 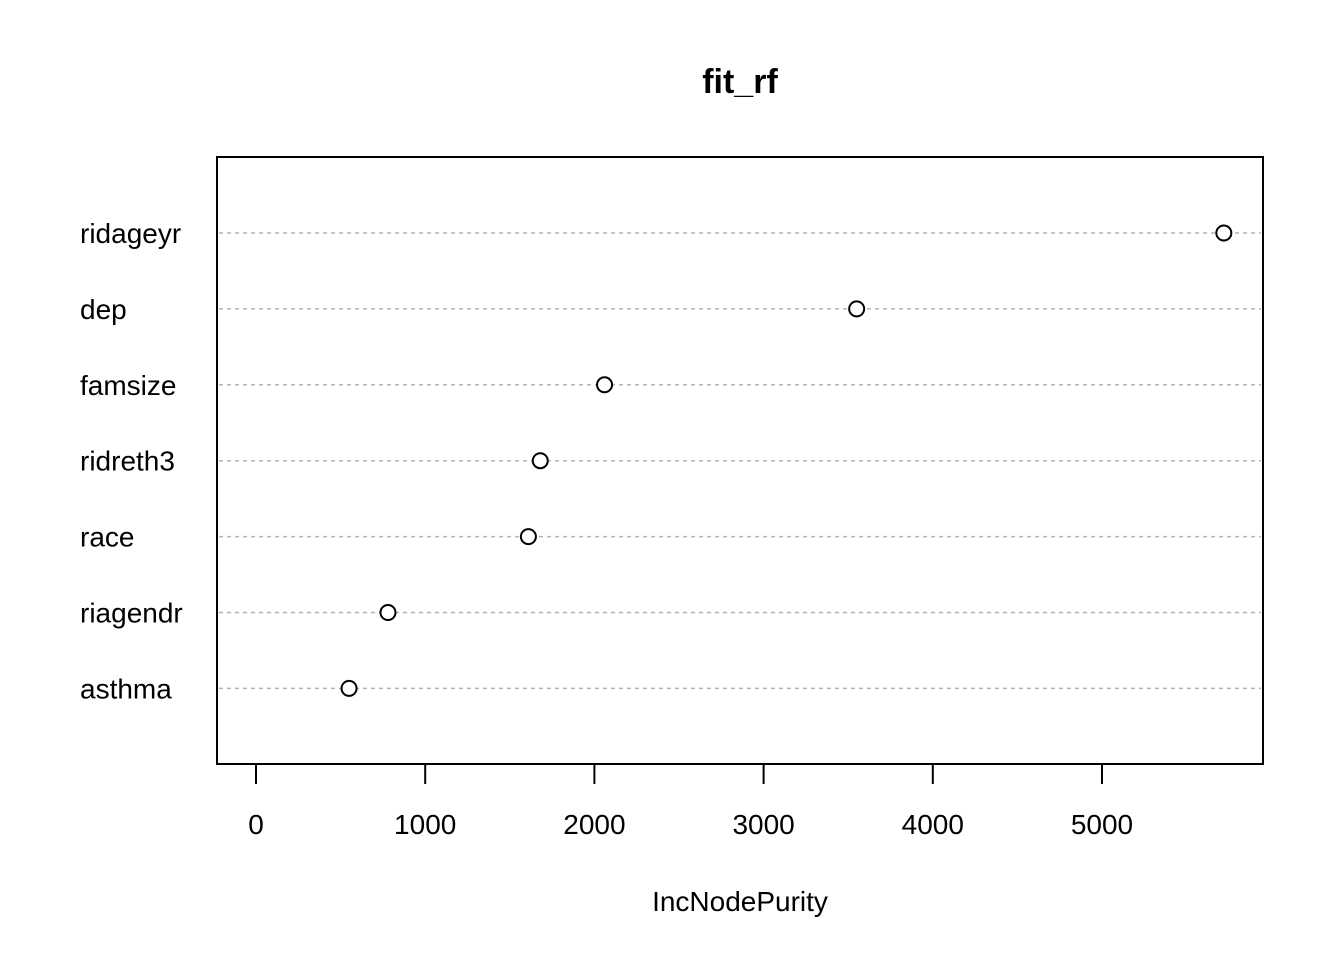 What do you see at coordinates (528, 537) in the screenshot?
I see `point-race` at bounding box center [528, 537].